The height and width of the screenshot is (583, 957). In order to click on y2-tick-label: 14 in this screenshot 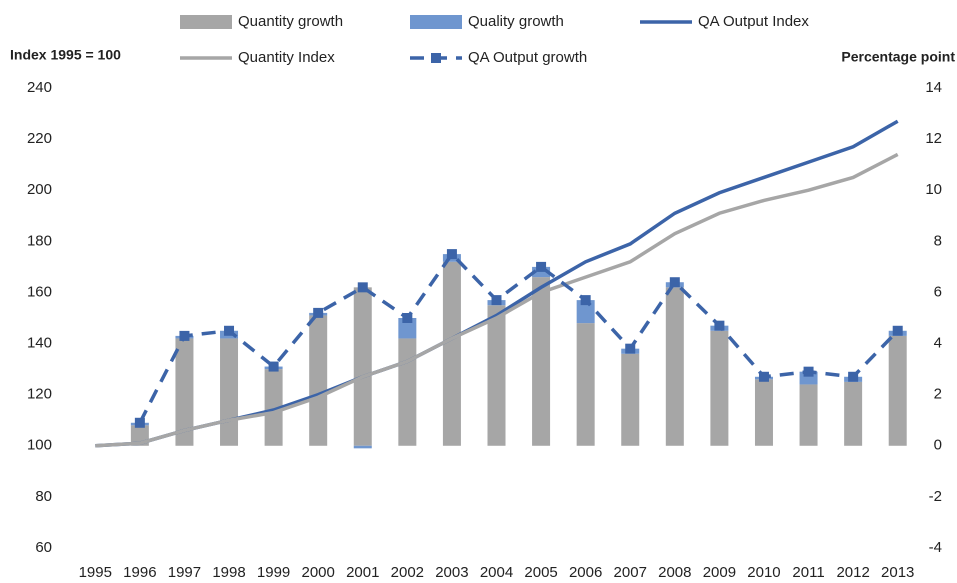, I will do `click(933, 87)`.